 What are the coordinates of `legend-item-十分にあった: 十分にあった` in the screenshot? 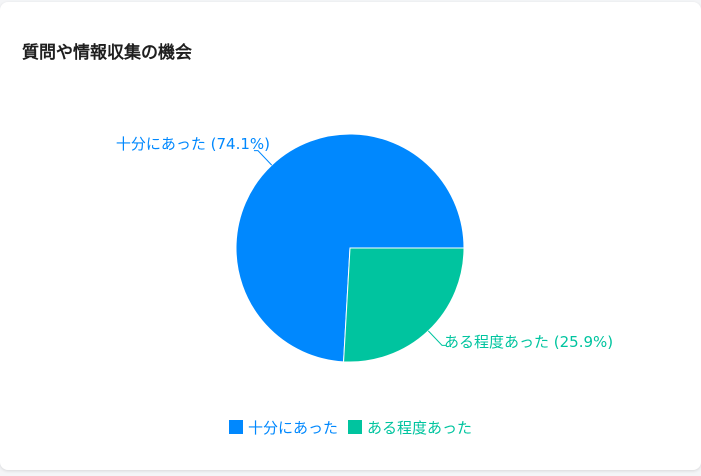 It's located at (283, 427).